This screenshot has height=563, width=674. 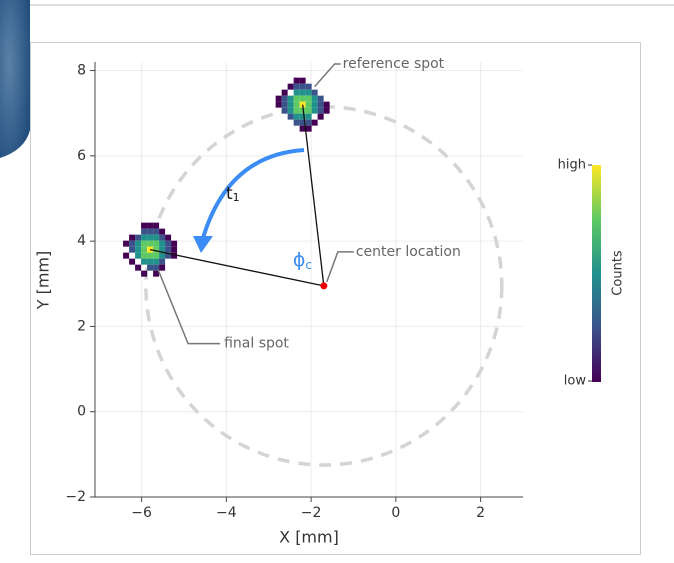 What do you see at coordinates (81, 412) in the screenshot?
I see `y-tick-label: 0` at bounding box center [81, 412].